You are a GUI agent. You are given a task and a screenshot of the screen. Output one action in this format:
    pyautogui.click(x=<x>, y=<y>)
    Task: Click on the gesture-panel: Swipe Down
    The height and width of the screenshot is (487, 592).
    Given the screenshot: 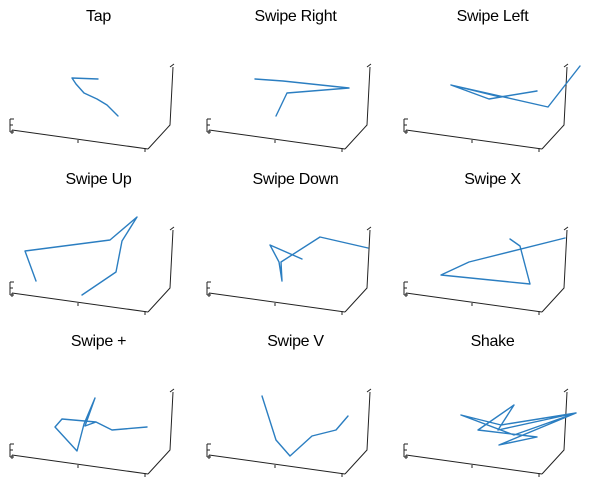 What is the action you would take?
    pyautogui.click(x=295, y=244)
    